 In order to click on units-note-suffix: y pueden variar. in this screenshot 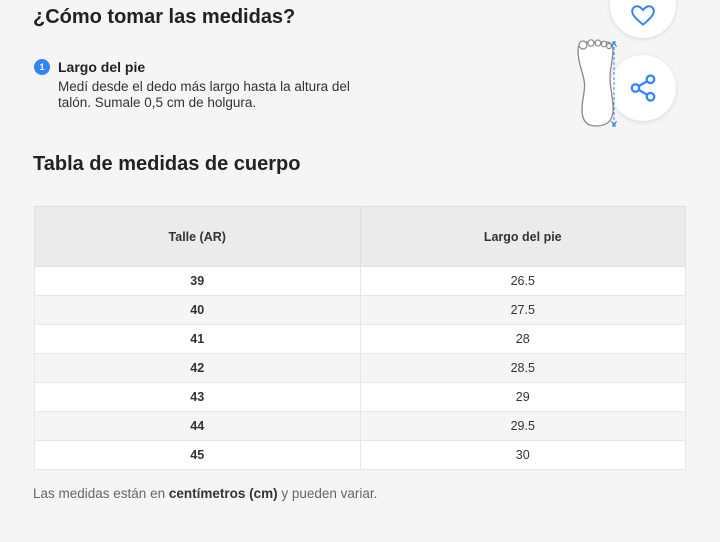, I will do `click(327, 493)`.